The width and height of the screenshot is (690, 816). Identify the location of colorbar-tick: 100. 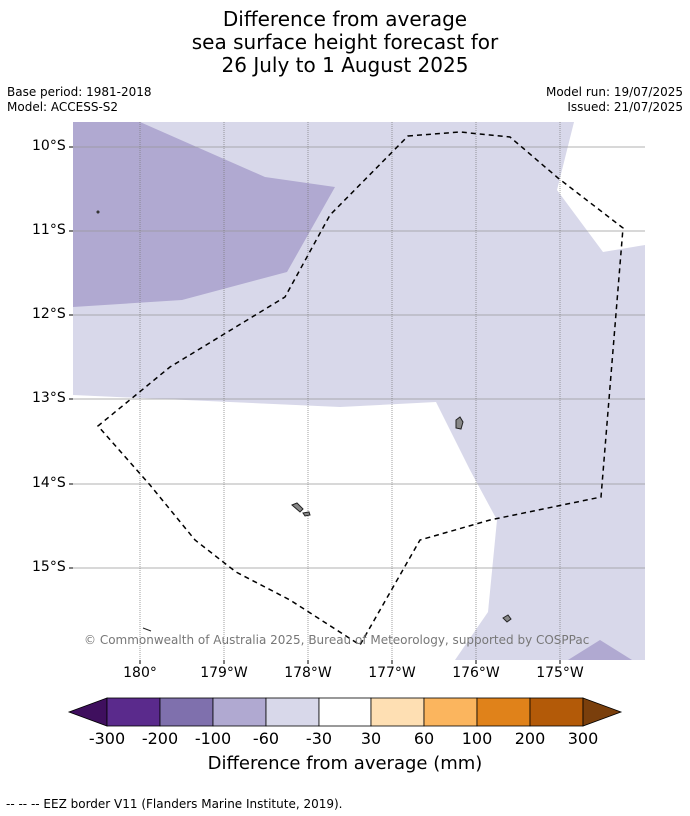
(477, 738).